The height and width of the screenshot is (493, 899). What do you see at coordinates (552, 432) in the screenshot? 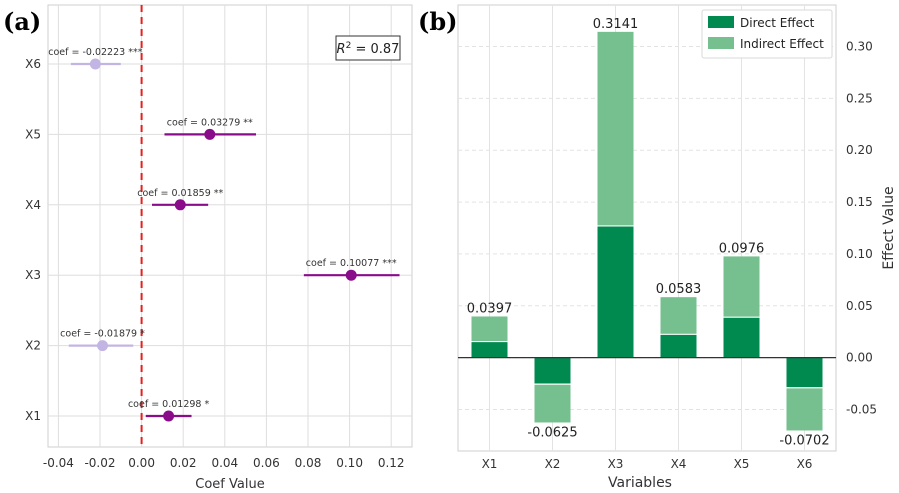
I see `total-value-label: -0.0625` at bounding box center [552, 432].